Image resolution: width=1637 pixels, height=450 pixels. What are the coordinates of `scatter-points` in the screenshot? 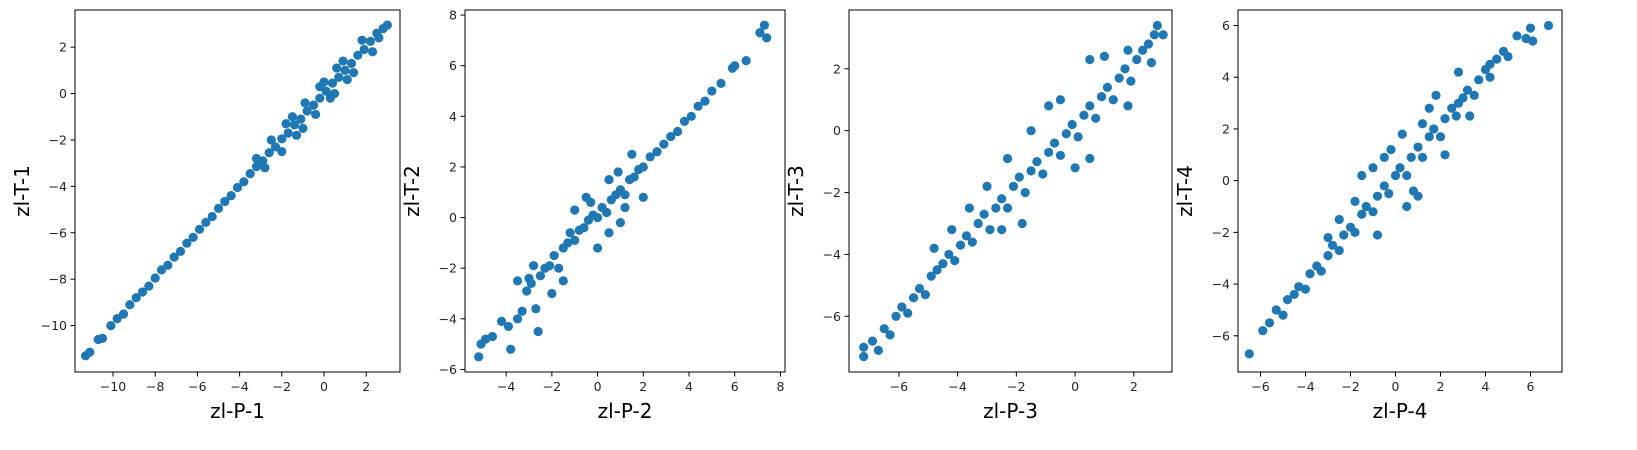 It's located at (623, 191).